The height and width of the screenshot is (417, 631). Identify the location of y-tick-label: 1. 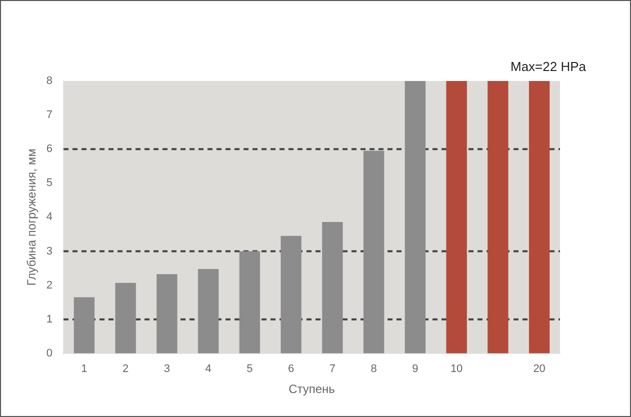
(49, 319).